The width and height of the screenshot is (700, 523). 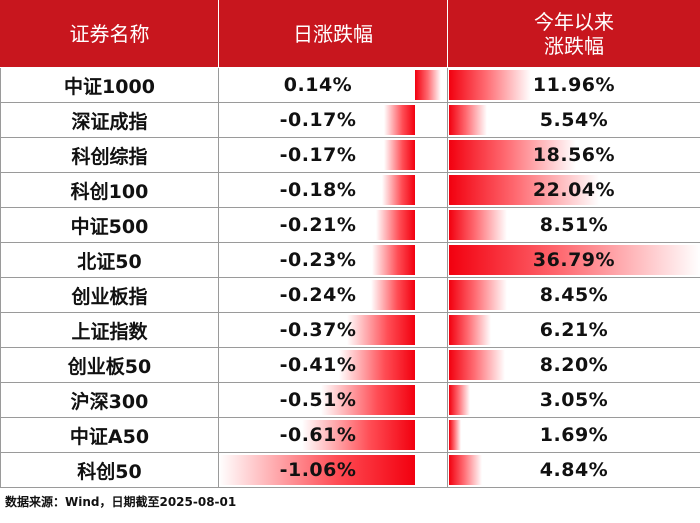 What do you see at coordinates (109, 260) in the screenshot?
I see `index-name: 北证50` at bounding box center [109, 260].